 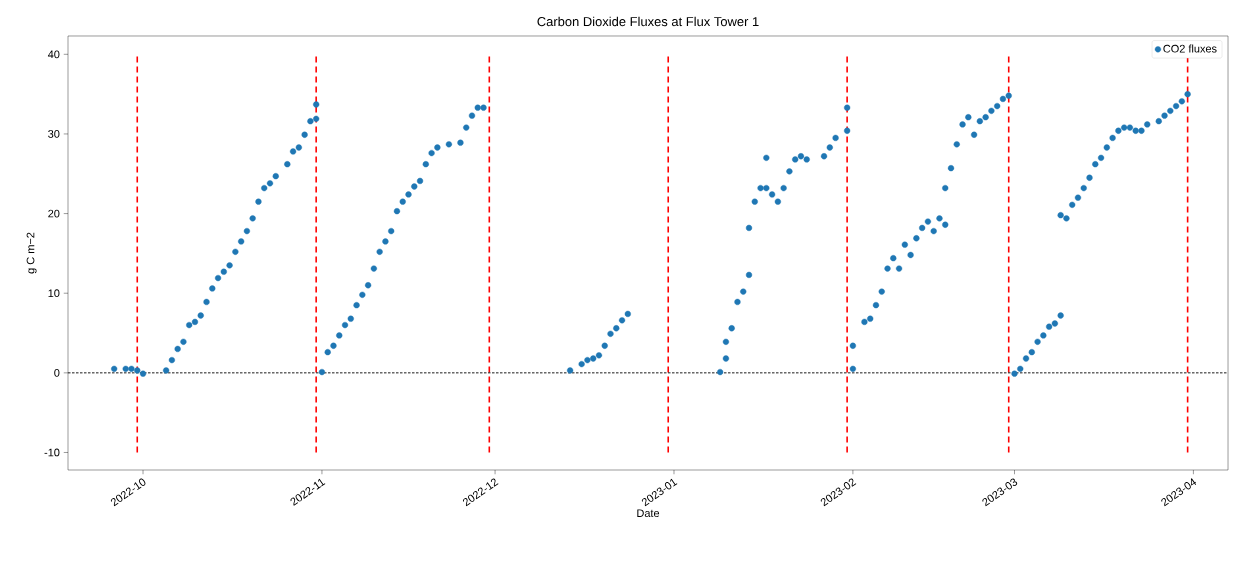 What do you see at coordinates (52, 452) in the screenshot?
I see `y-tick-label: -10` at bounding box center [52, 452].